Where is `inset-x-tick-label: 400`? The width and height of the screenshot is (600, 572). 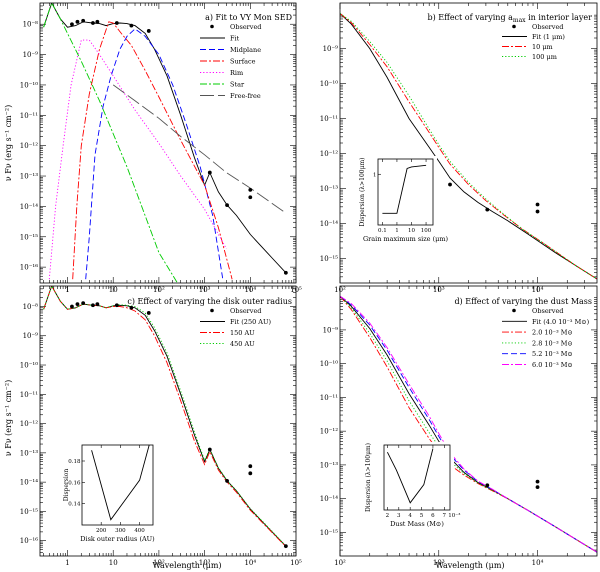
inset-x-tick-label: 400 is located at coordinates (139, 531).